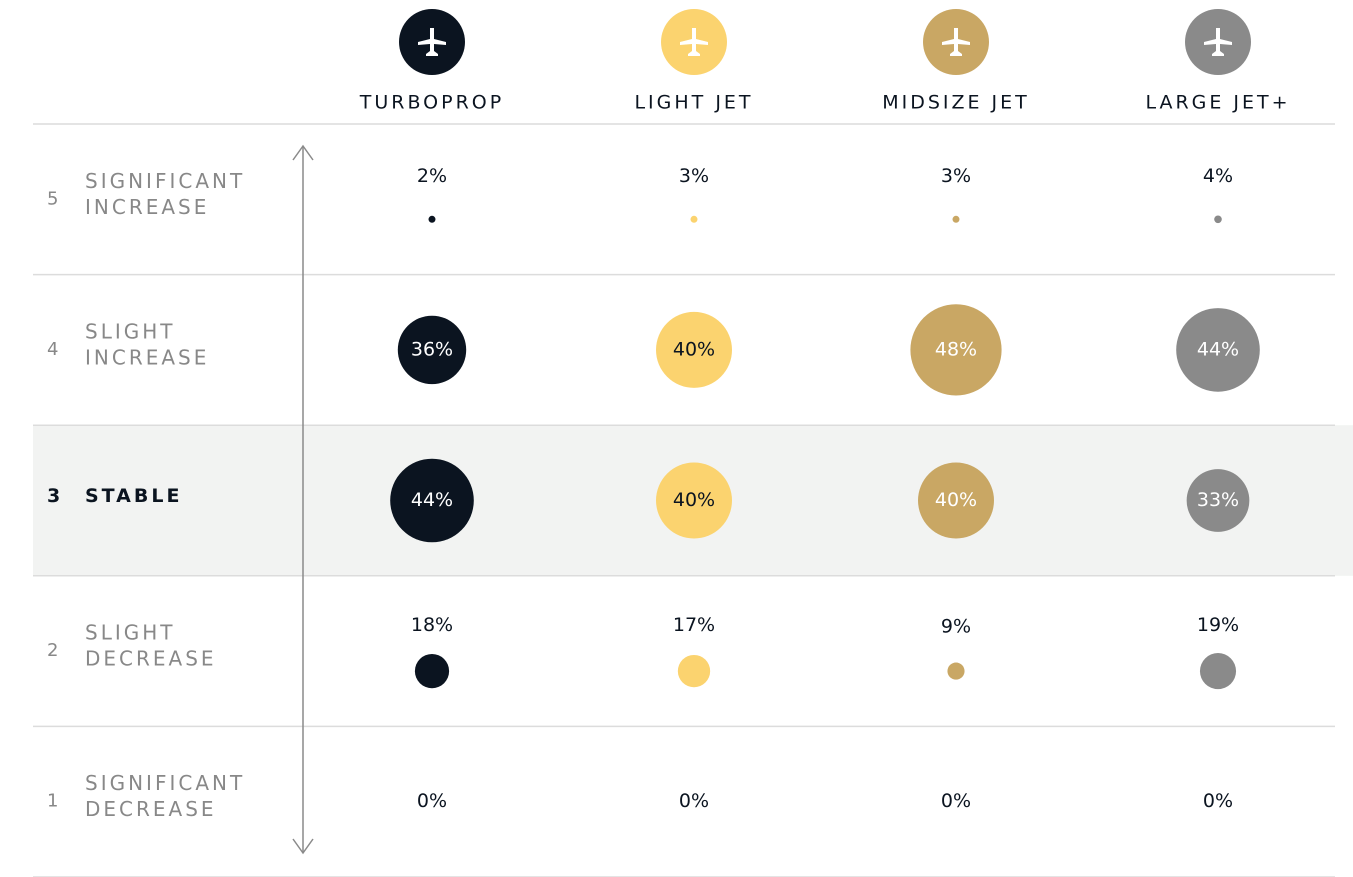  What do you see at coordinates (432, 625) in the screenshot?
I see `value-label: 18%` at bounding box center [432, 625].